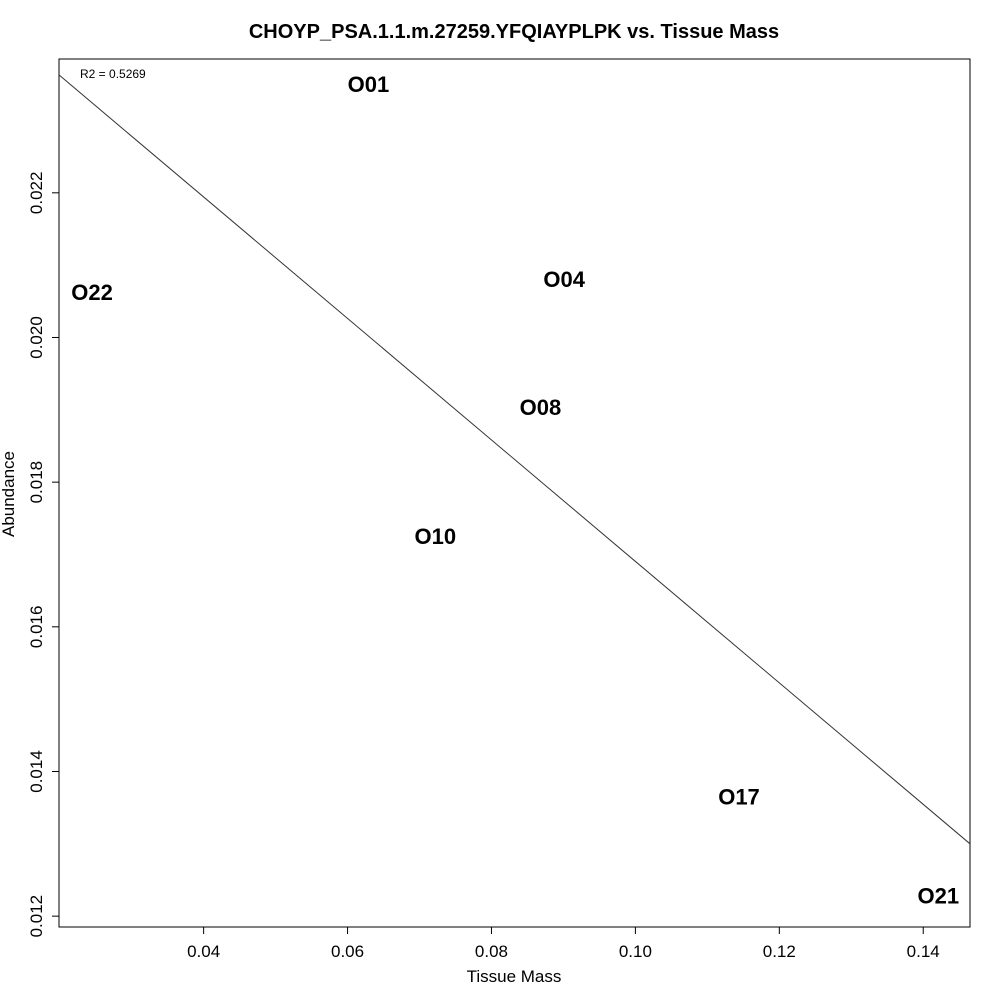  What do you see at coordinates (923, 951) in the screenshot?
I see `x-tick-label: 0.14` at bounding box center [923, 951].